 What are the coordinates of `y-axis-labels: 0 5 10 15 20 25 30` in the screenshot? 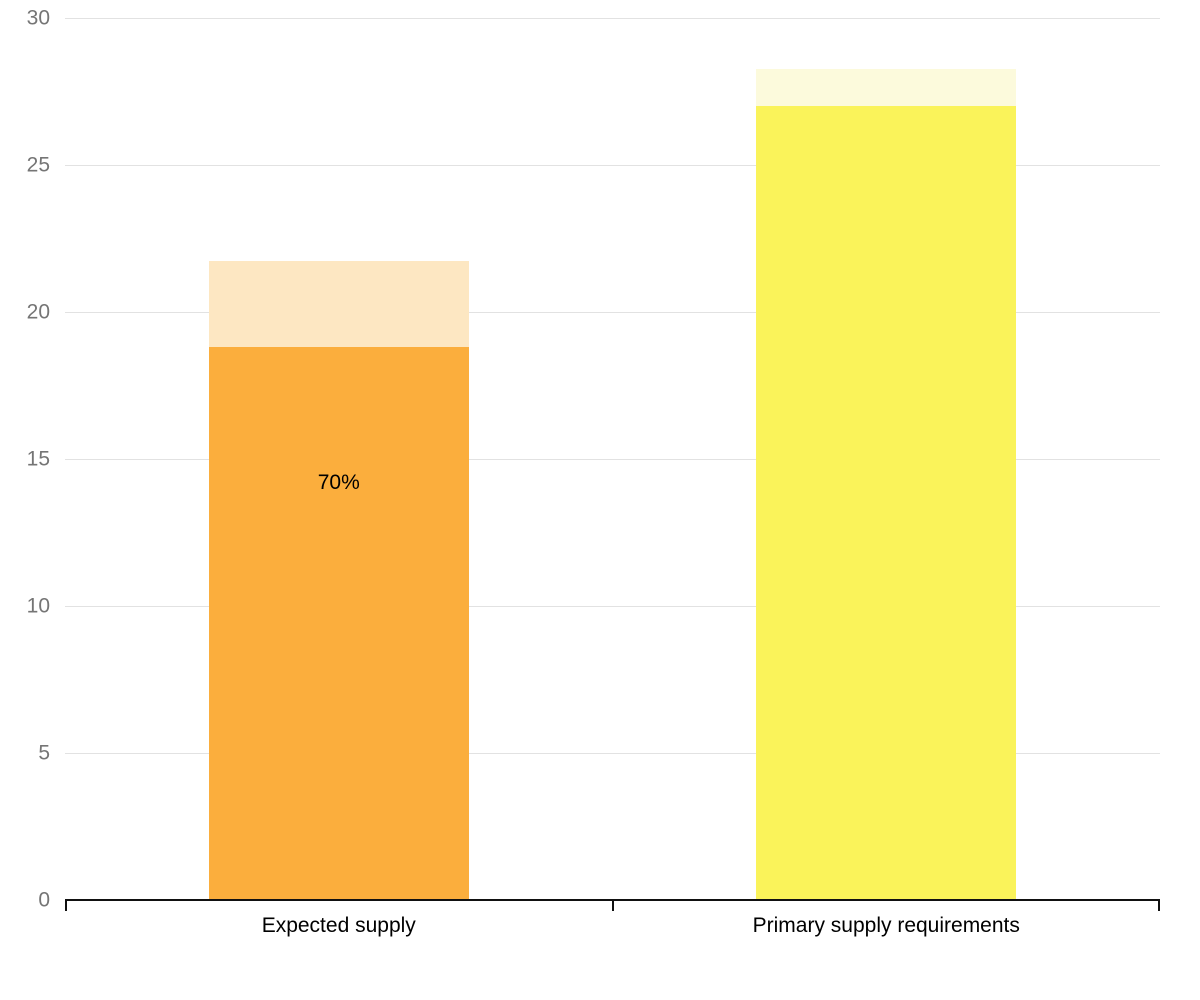 It's located at (25, 459).